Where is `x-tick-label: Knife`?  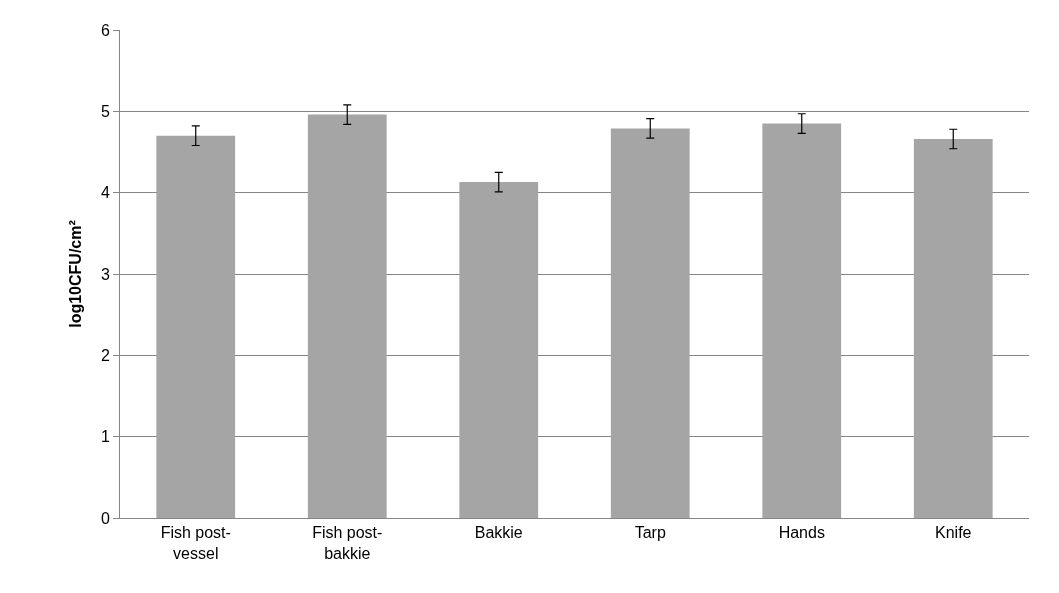
x-tick-label: Knife is located at coordinates (953, 533).